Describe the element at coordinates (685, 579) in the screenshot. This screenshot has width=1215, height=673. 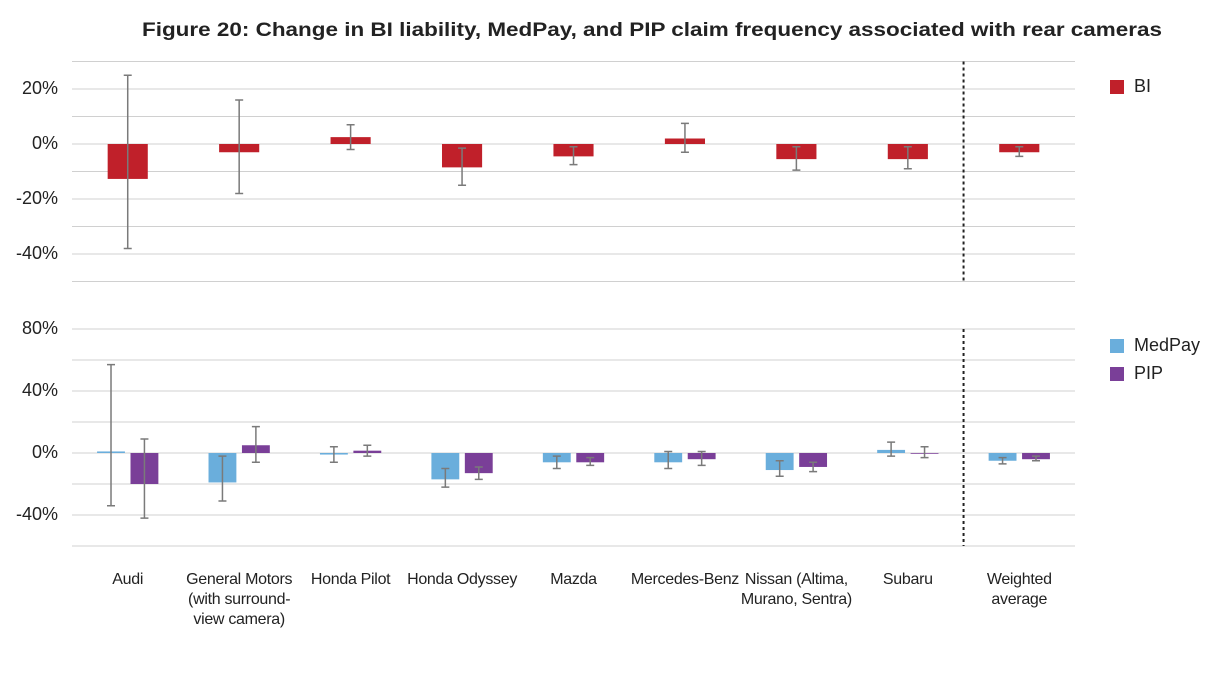
I see `x-tick-label: Mercedes-Benz` at that location.